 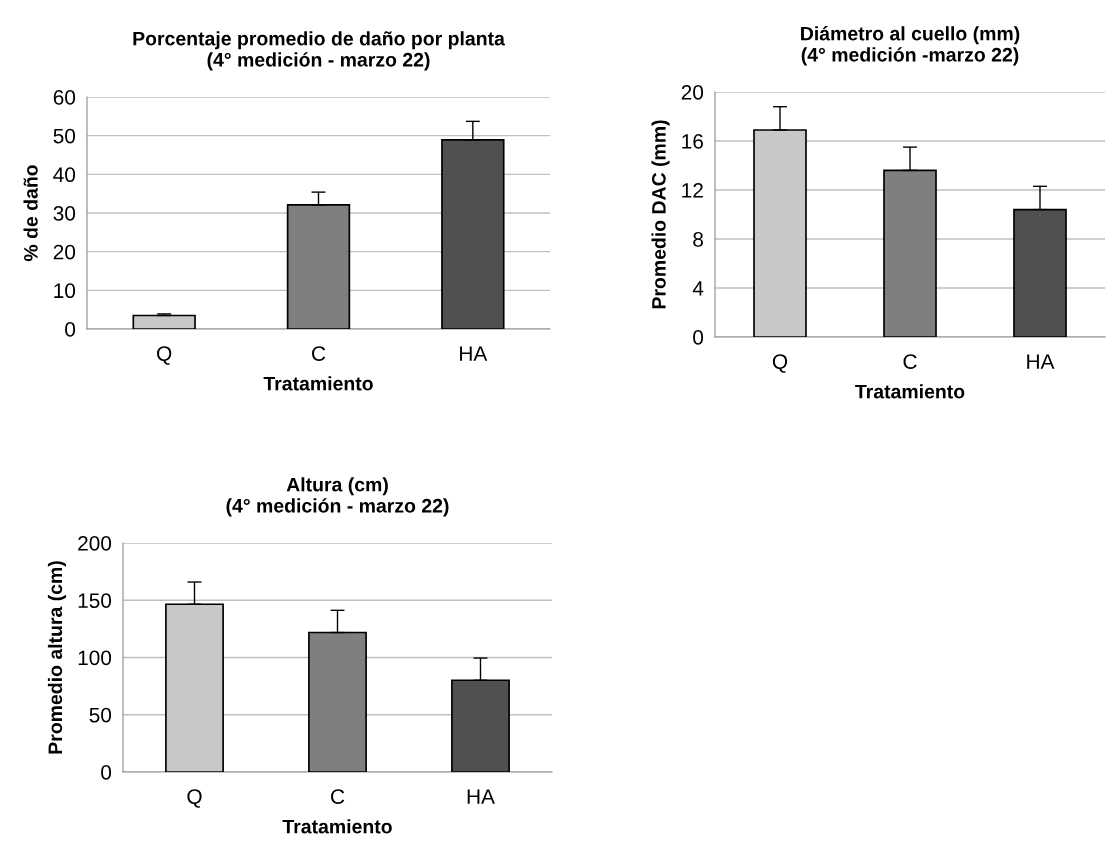 What do you see at coordinates (698, 288) in the screenshot?
I see `y-tick-label: 4` at bounding box center [698, 288].